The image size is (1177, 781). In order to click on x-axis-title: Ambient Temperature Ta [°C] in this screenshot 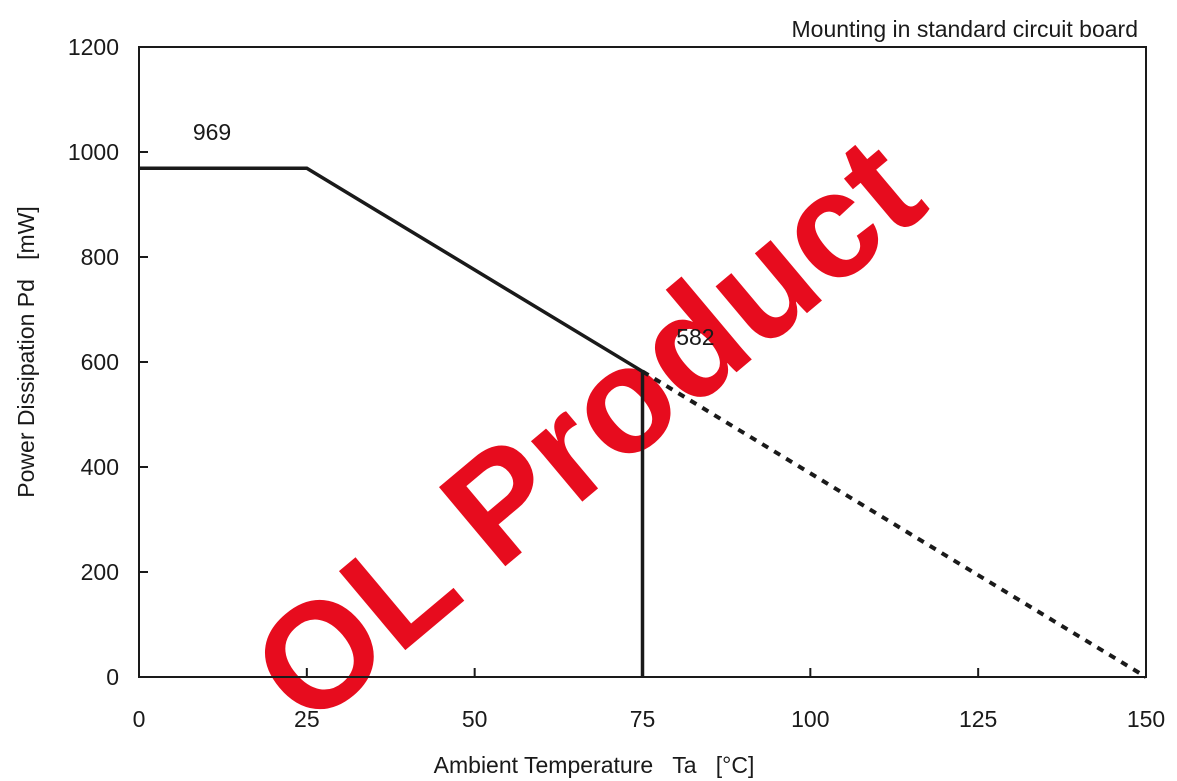, I will do `click(594, 765)`.